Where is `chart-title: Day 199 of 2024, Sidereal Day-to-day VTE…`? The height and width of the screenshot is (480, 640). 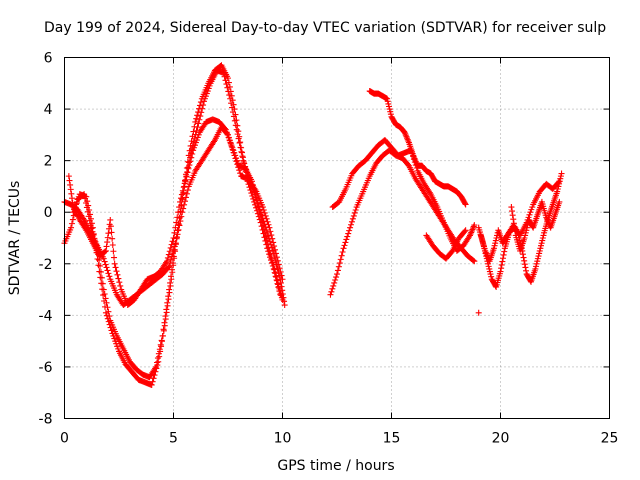
chart-title: Day 199 of 2024, Sidereal Day-to-day VTE… is located at coordinates (325, 28).